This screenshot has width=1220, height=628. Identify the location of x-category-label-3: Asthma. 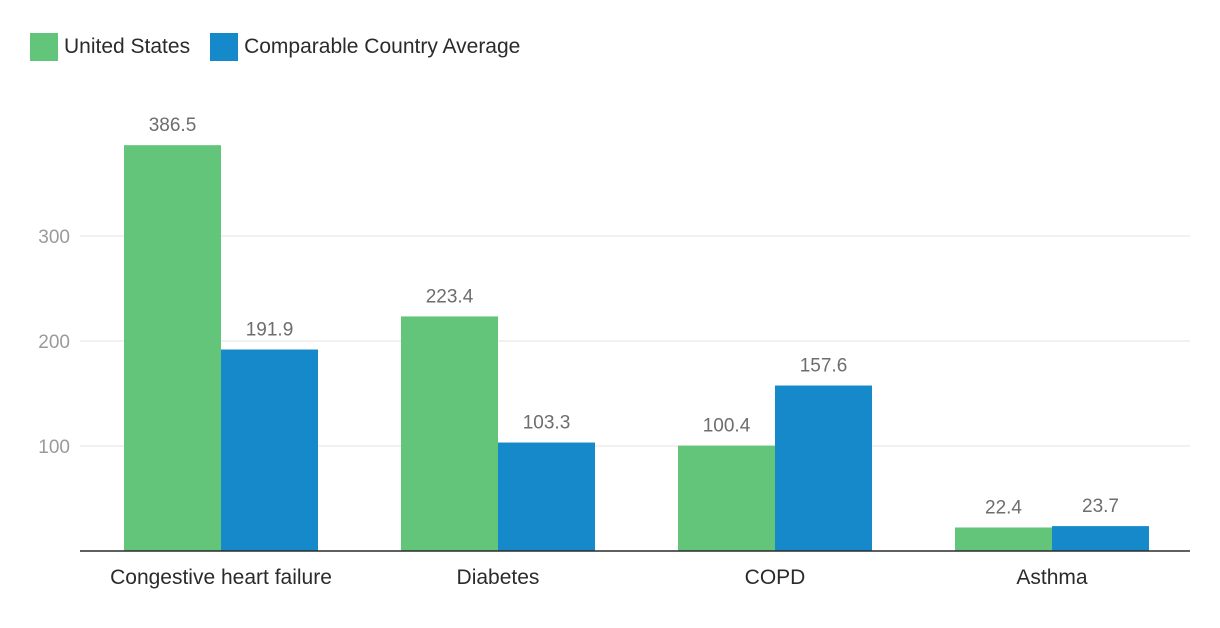
(1052, 577).